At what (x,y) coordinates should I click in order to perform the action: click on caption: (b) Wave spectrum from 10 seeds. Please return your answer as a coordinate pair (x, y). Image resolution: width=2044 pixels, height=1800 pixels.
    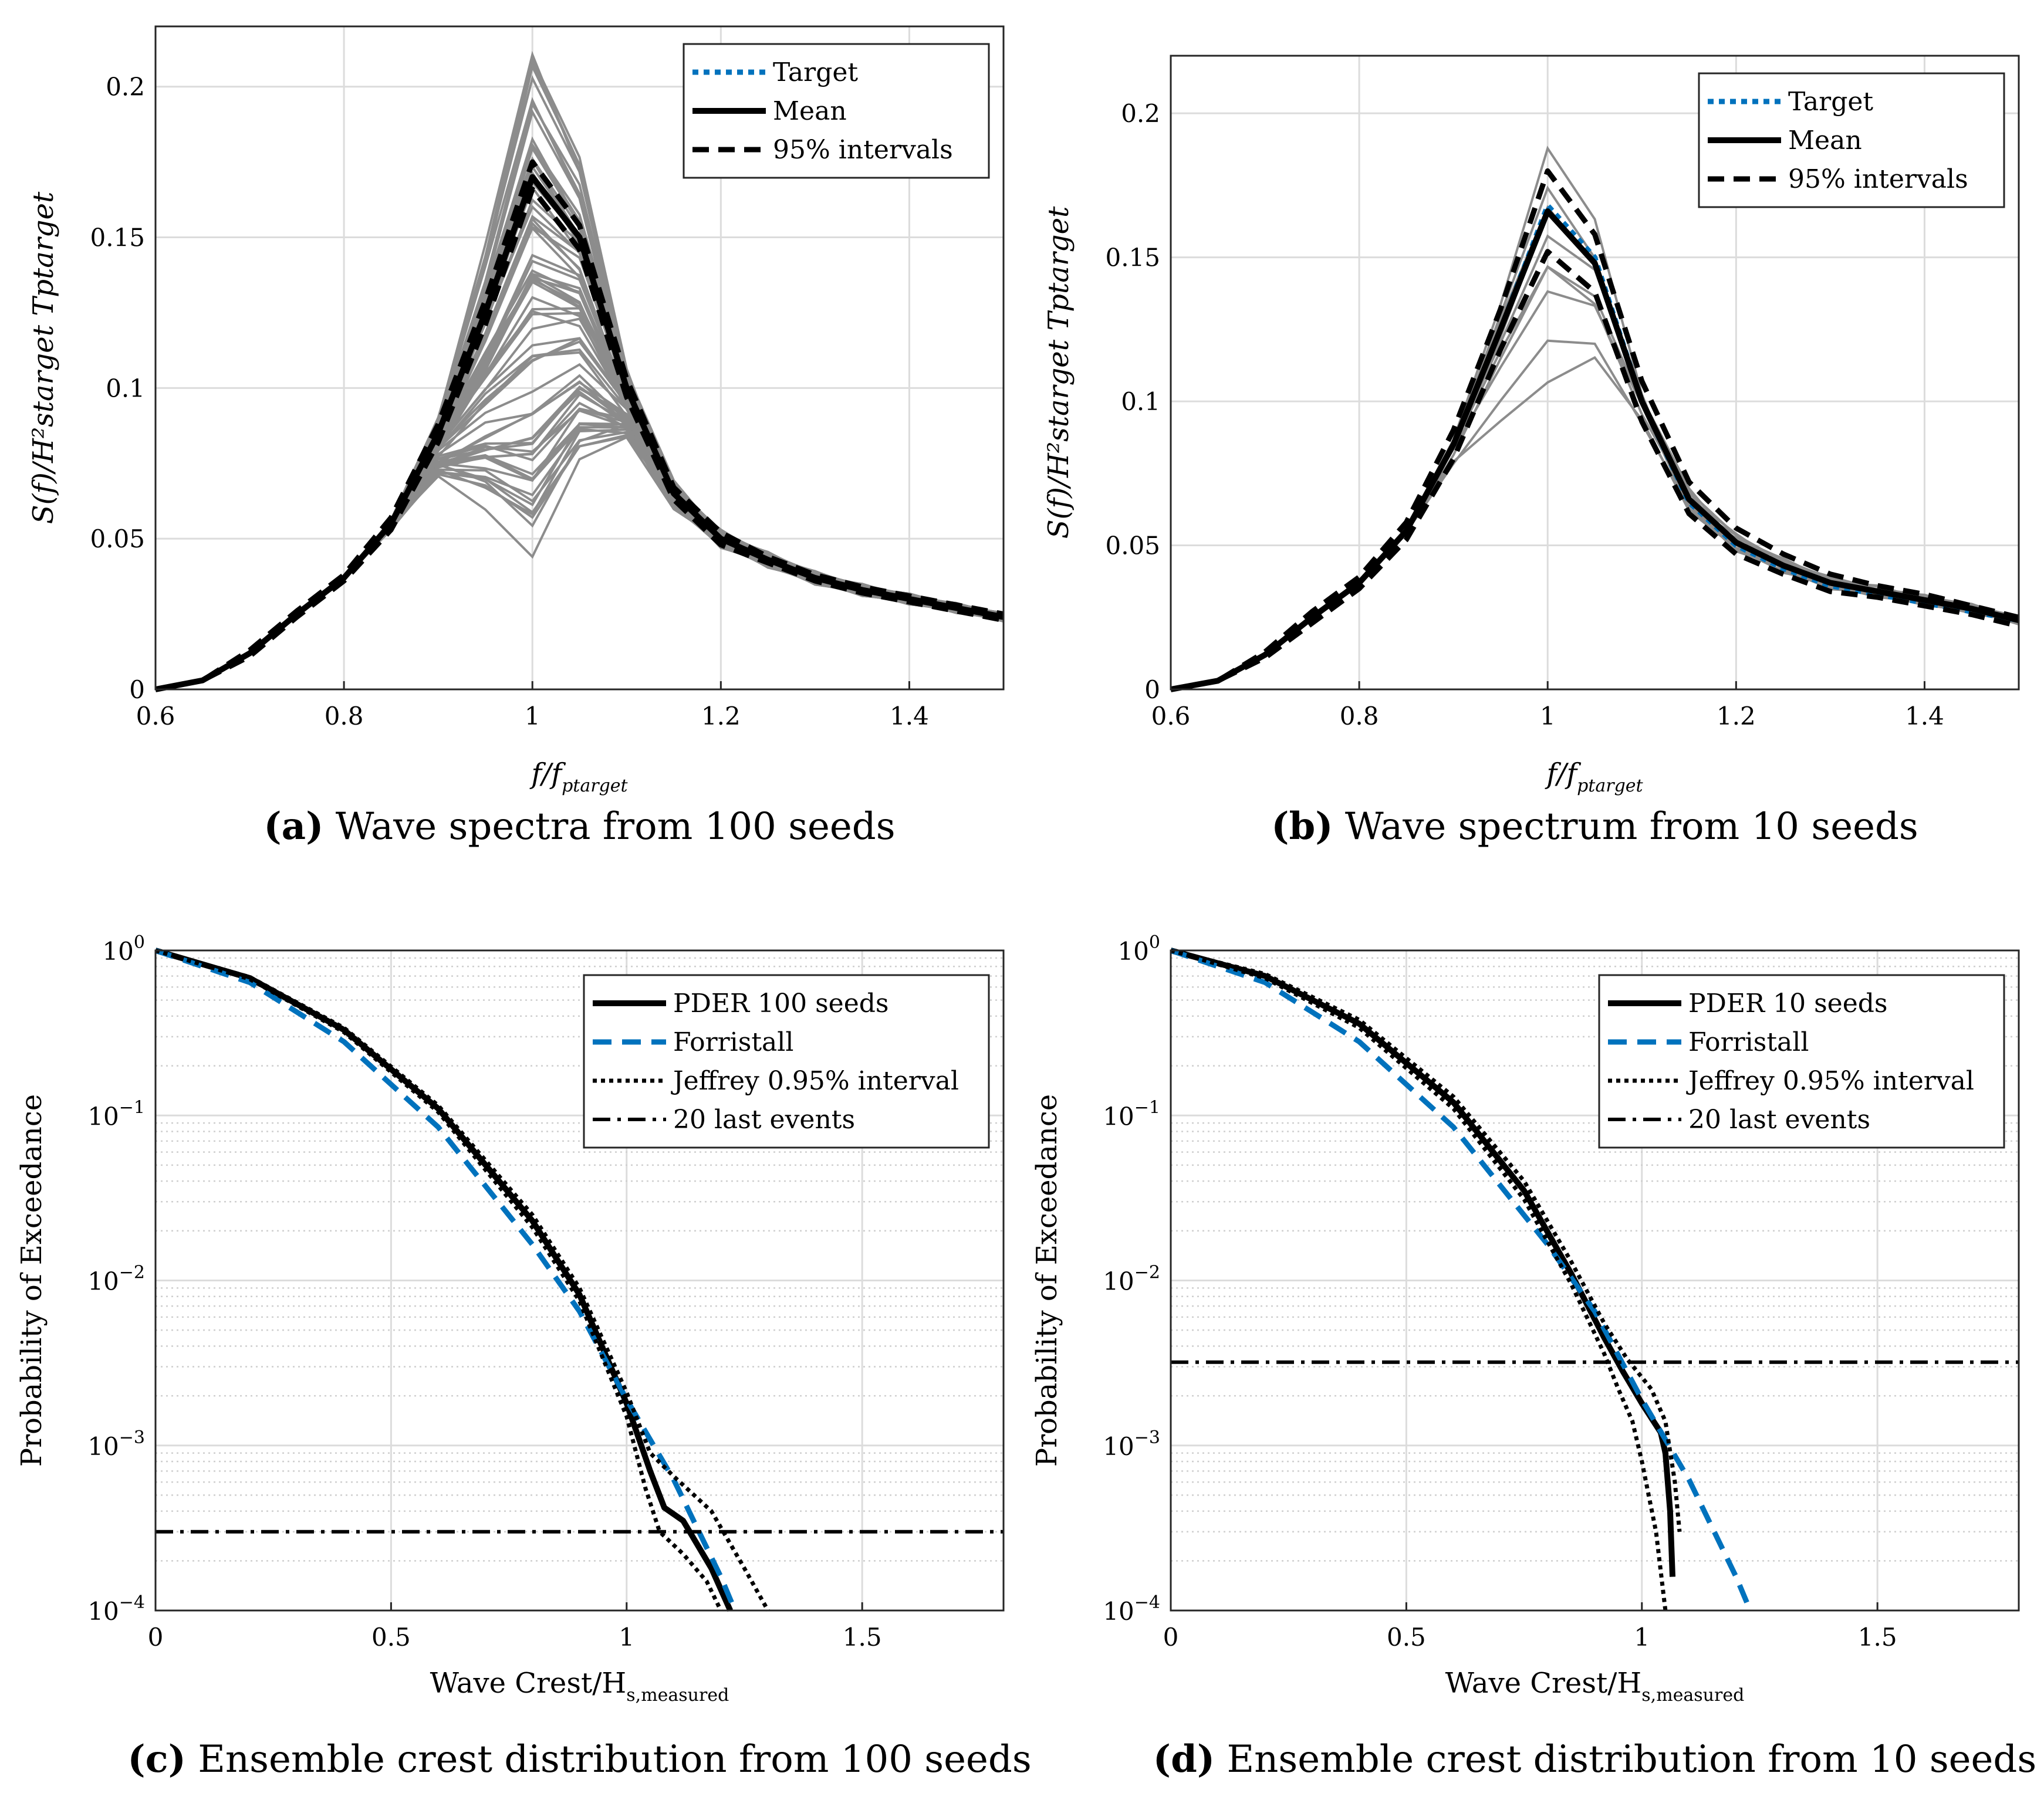
    Looking at the image, I should click on (1594, 826).